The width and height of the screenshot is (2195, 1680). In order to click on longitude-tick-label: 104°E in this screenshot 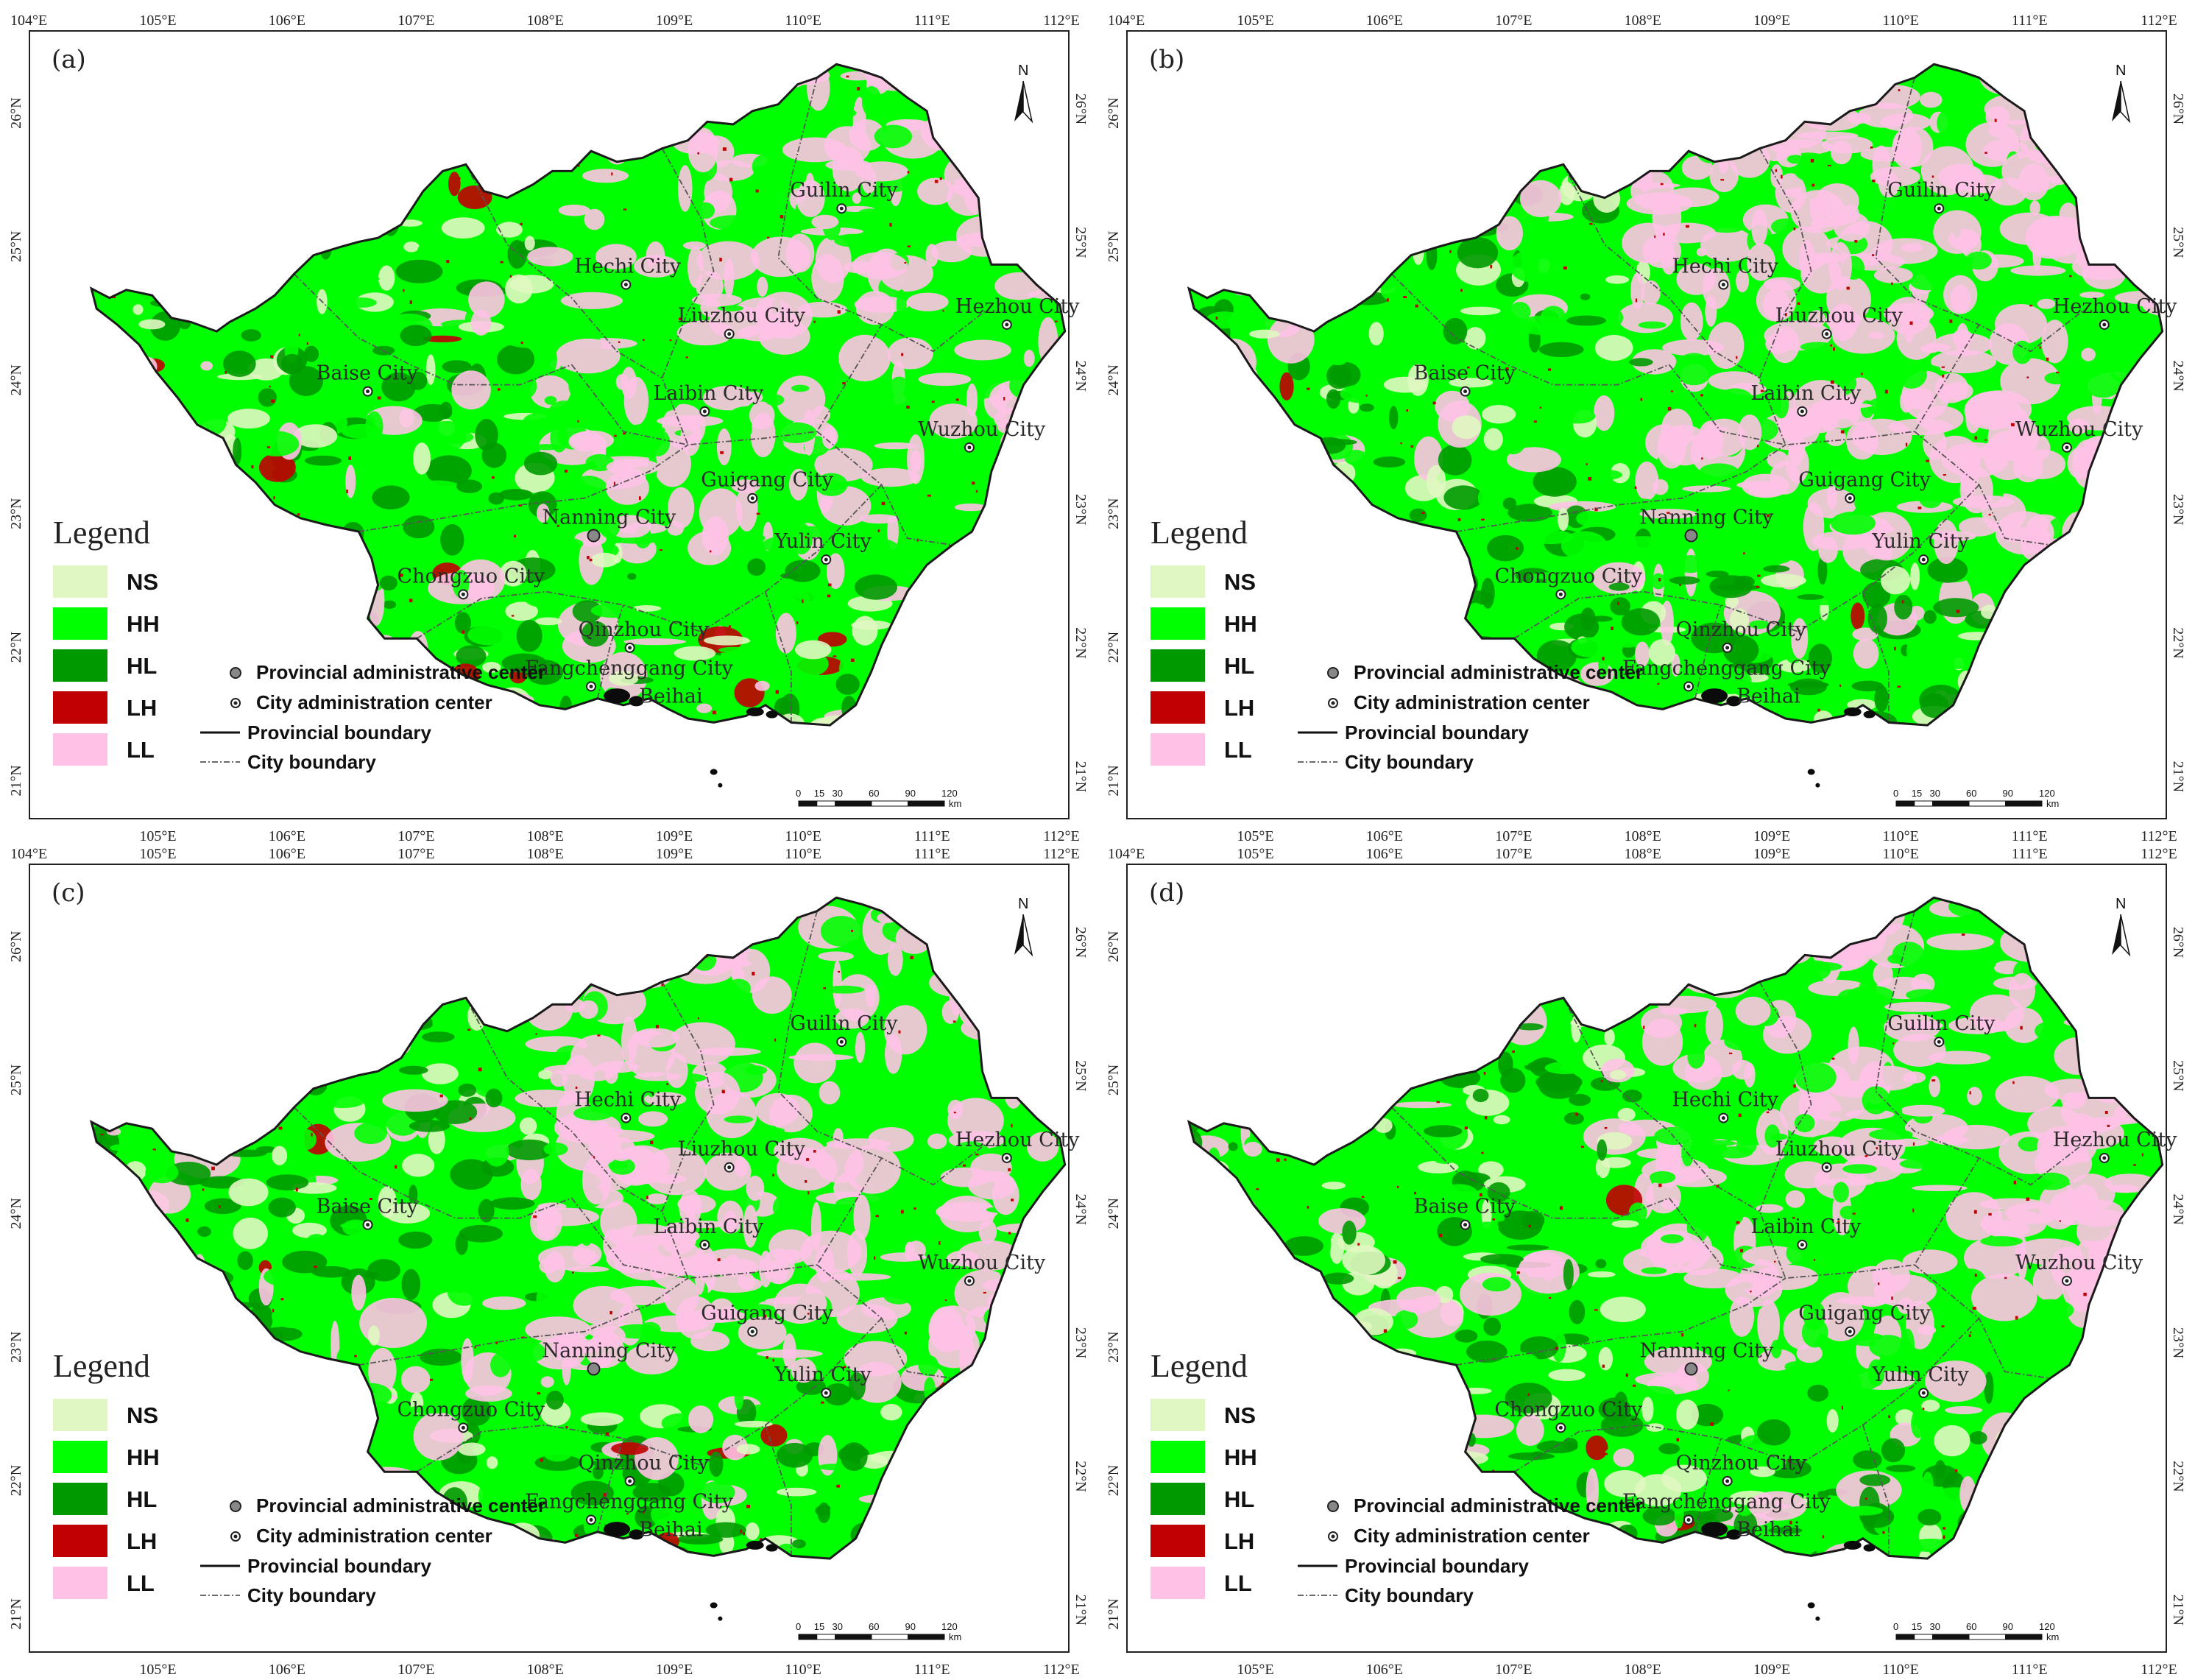, I will do `click(29, 21)`.